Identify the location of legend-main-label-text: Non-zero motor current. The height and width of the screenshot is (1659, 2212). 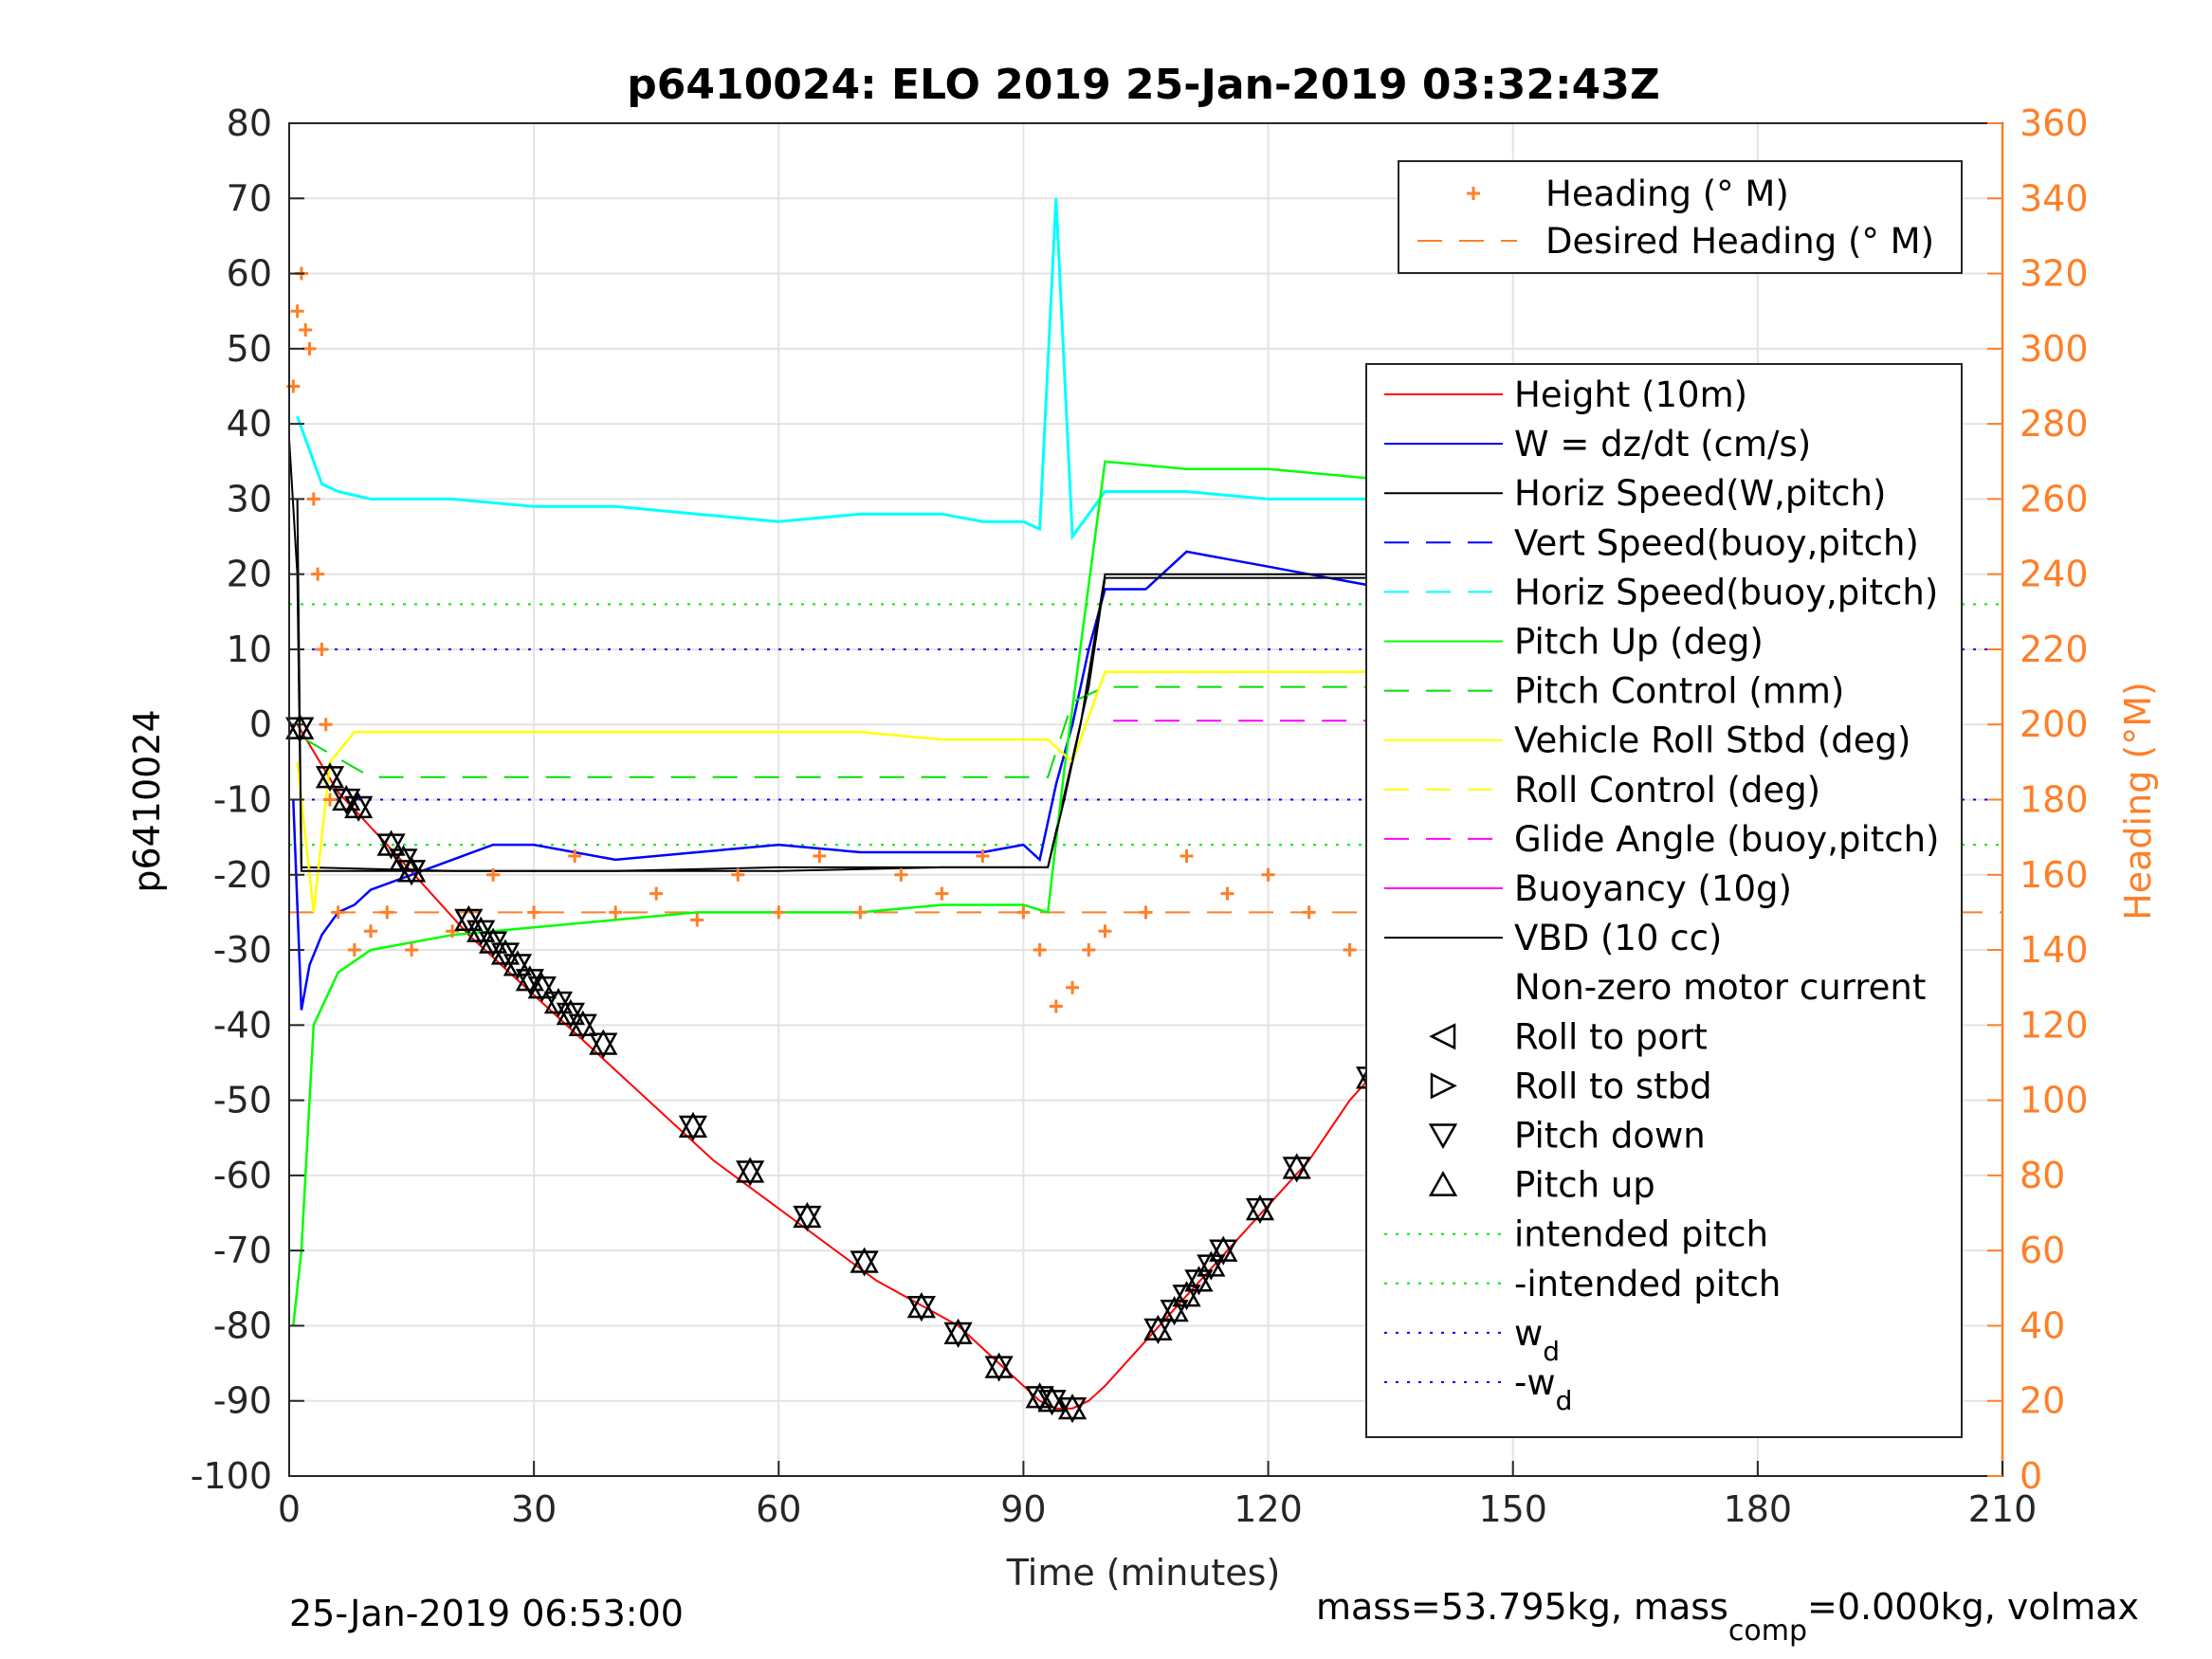
(1720, 987).